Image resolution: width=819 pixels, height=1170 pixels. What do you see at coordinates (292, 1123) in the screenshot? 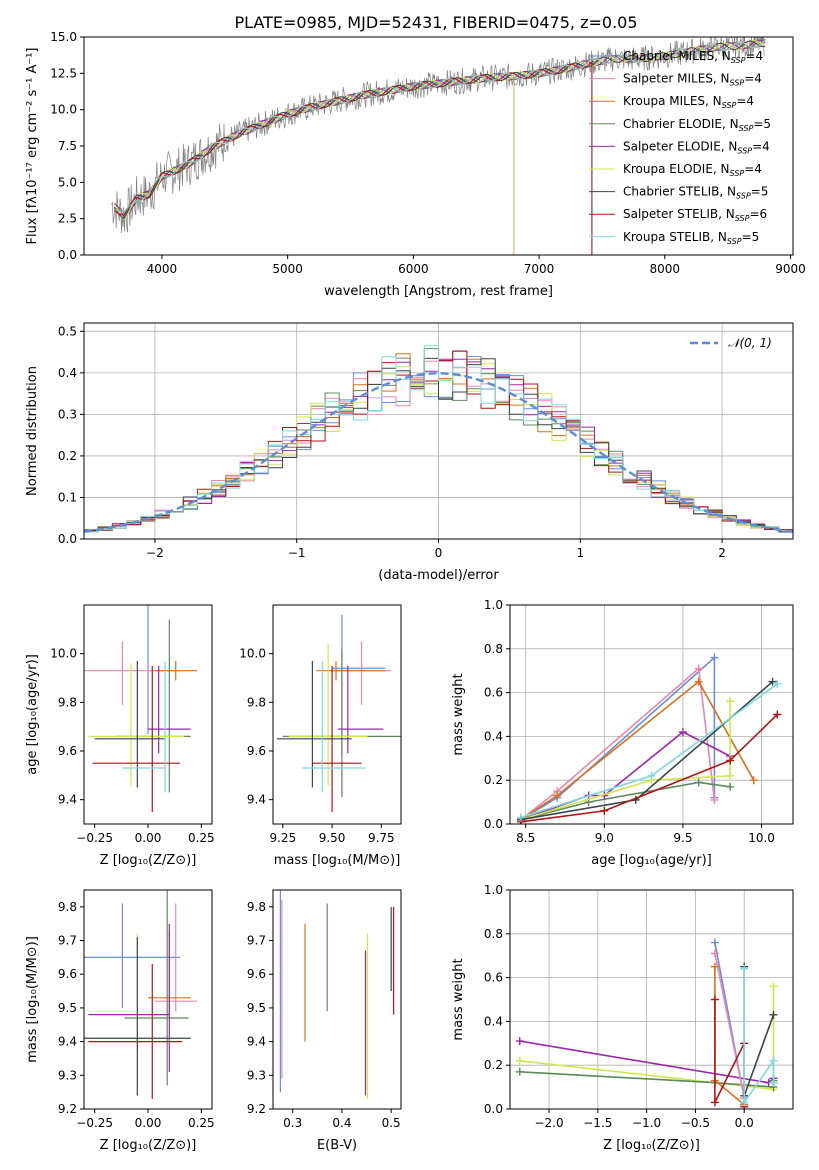
I see `x-tick-label: 0.3` at bounding box center [292, 1123].